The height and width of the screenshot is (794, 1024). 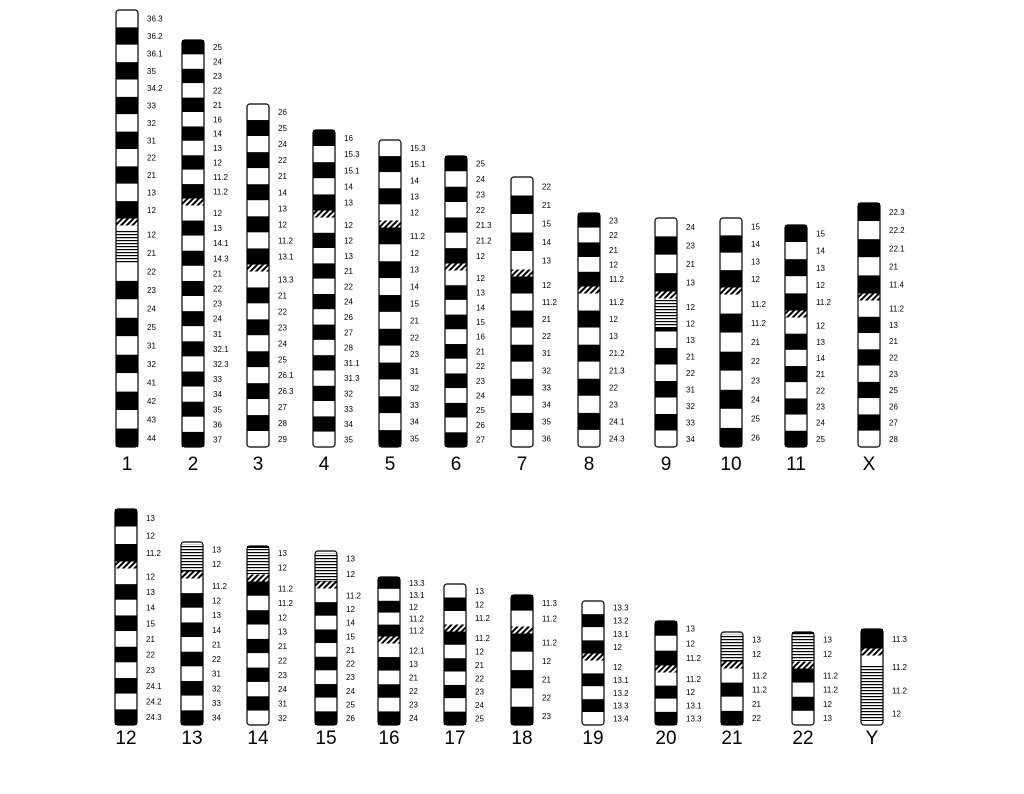 What do you see at coordinates (617, 353) in the screenshot?
I see `band-label: 21.2` at bounding box center [617, 353].